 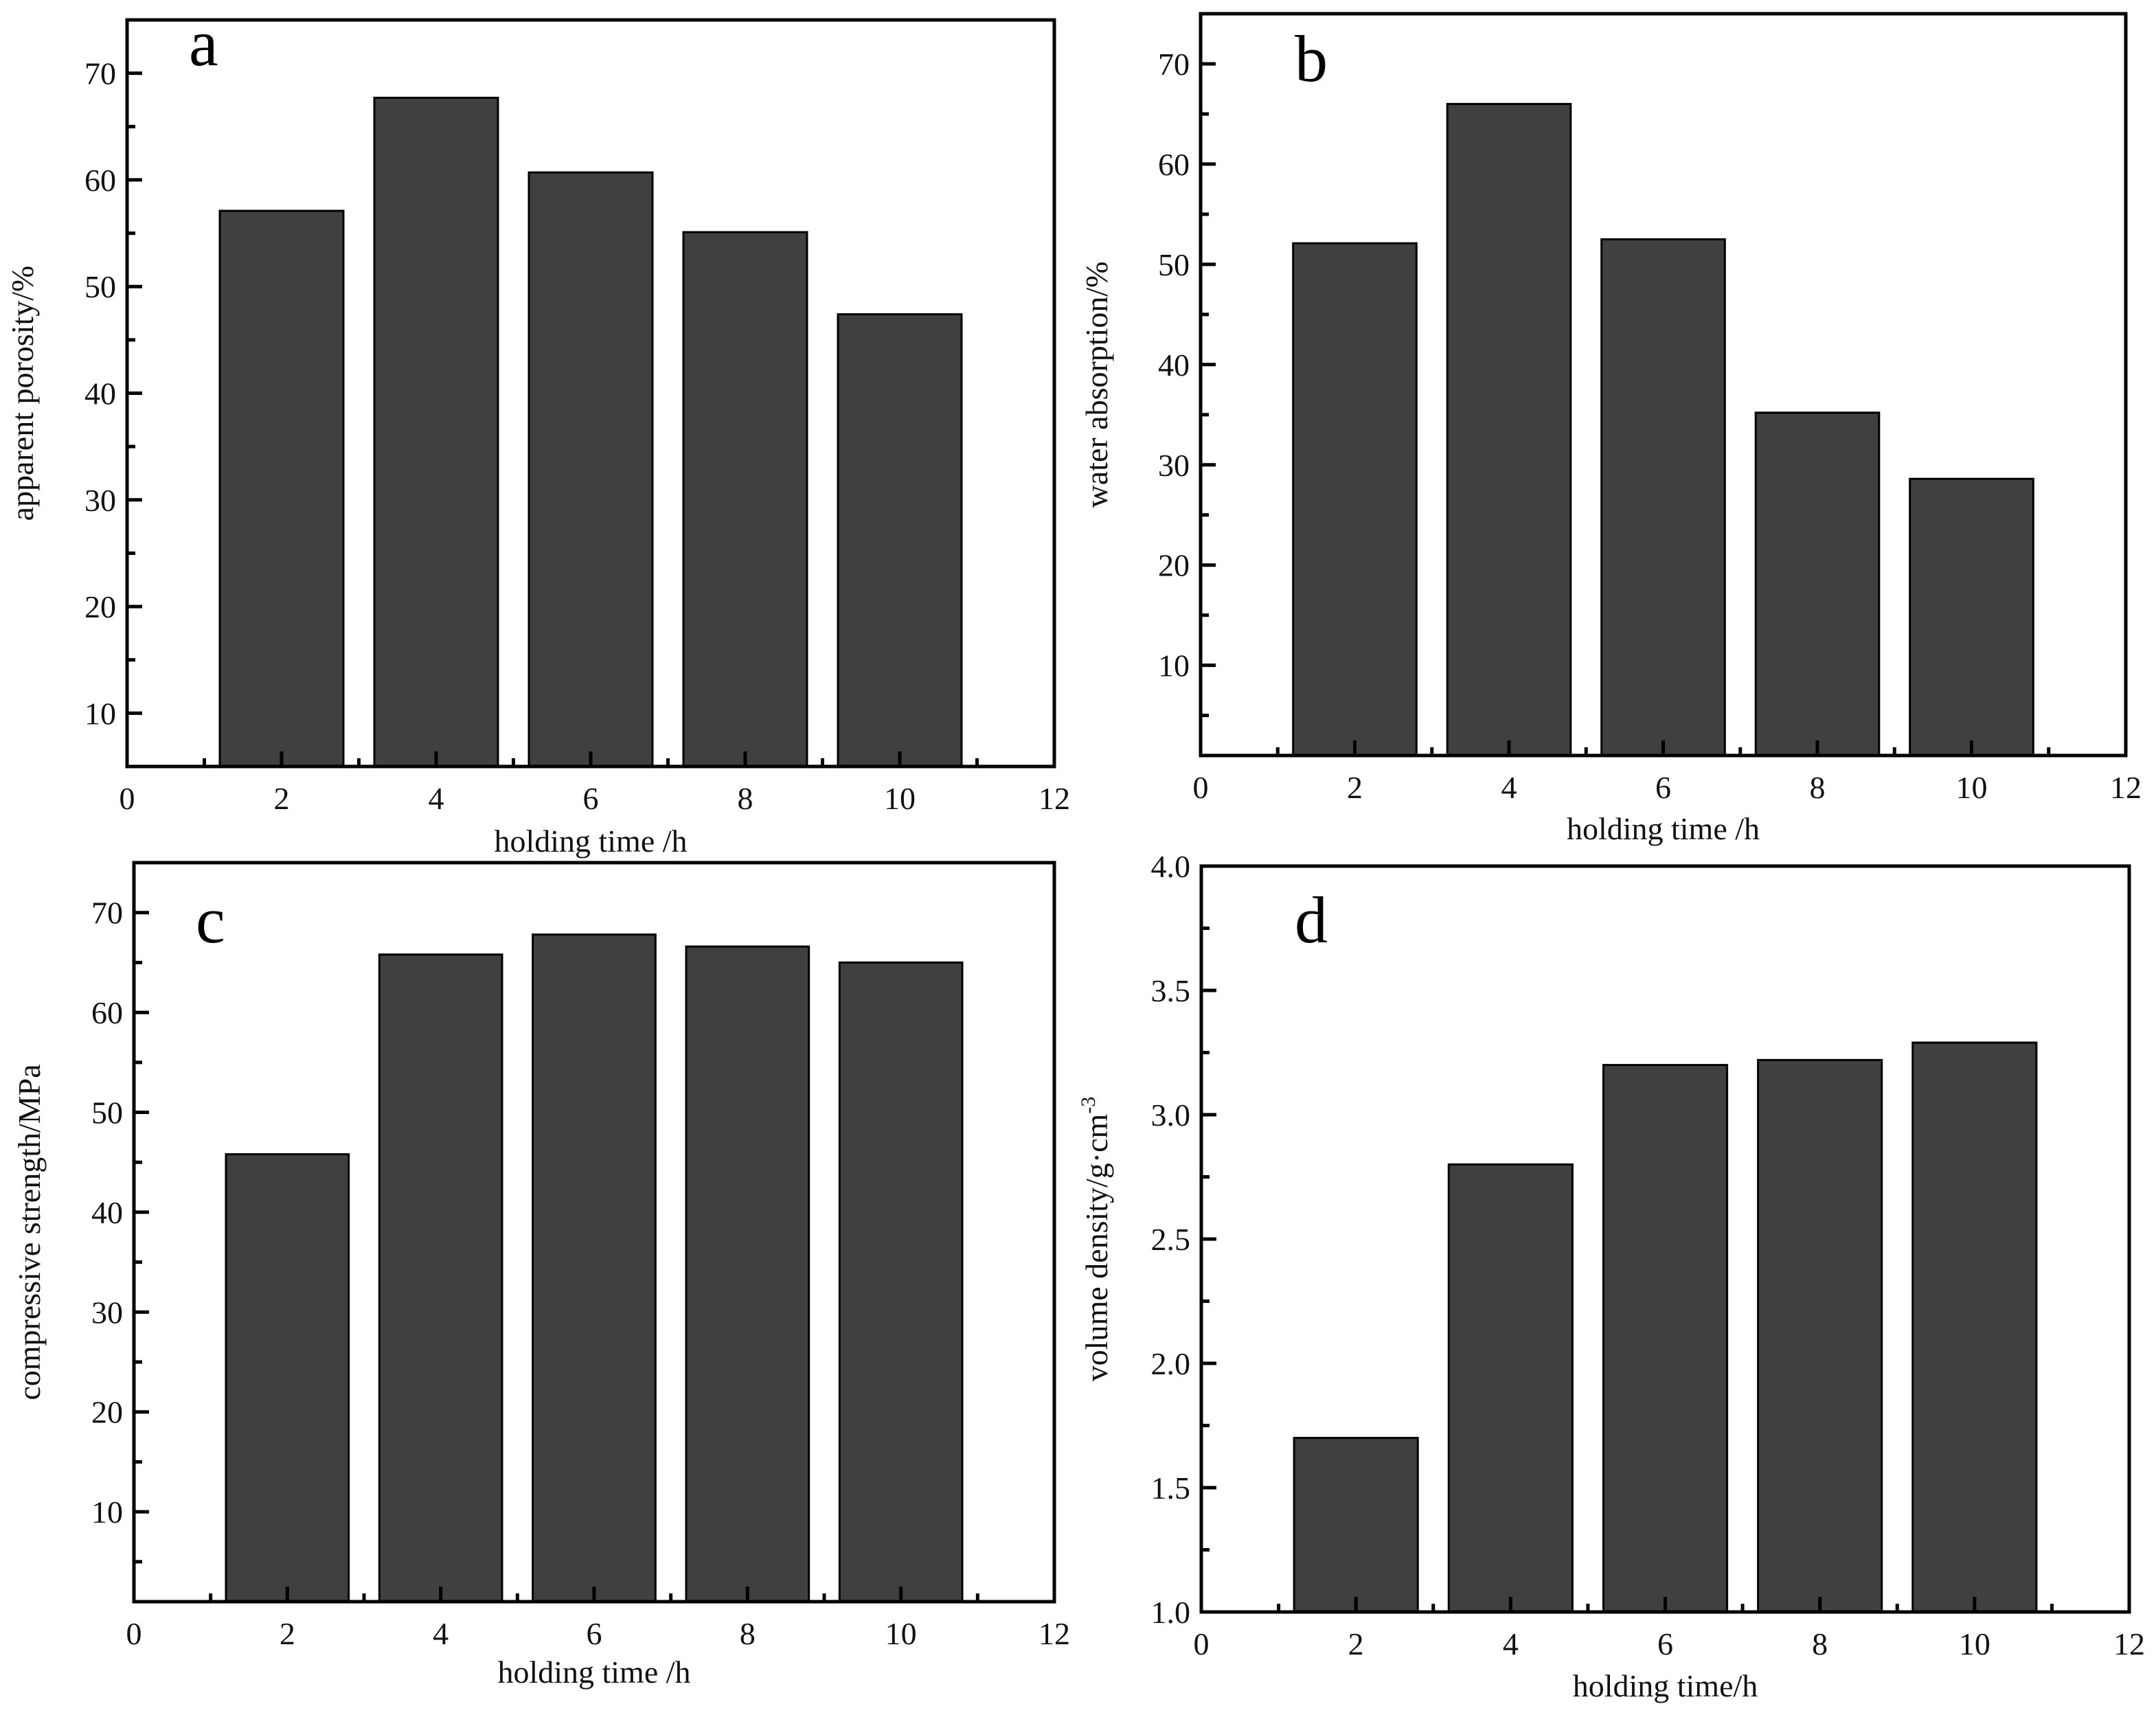 What do you see at coordinates (1663, 787) in the screenshot?
I see `x-tick-label-b: 6` at bounding box center [1663, 787].